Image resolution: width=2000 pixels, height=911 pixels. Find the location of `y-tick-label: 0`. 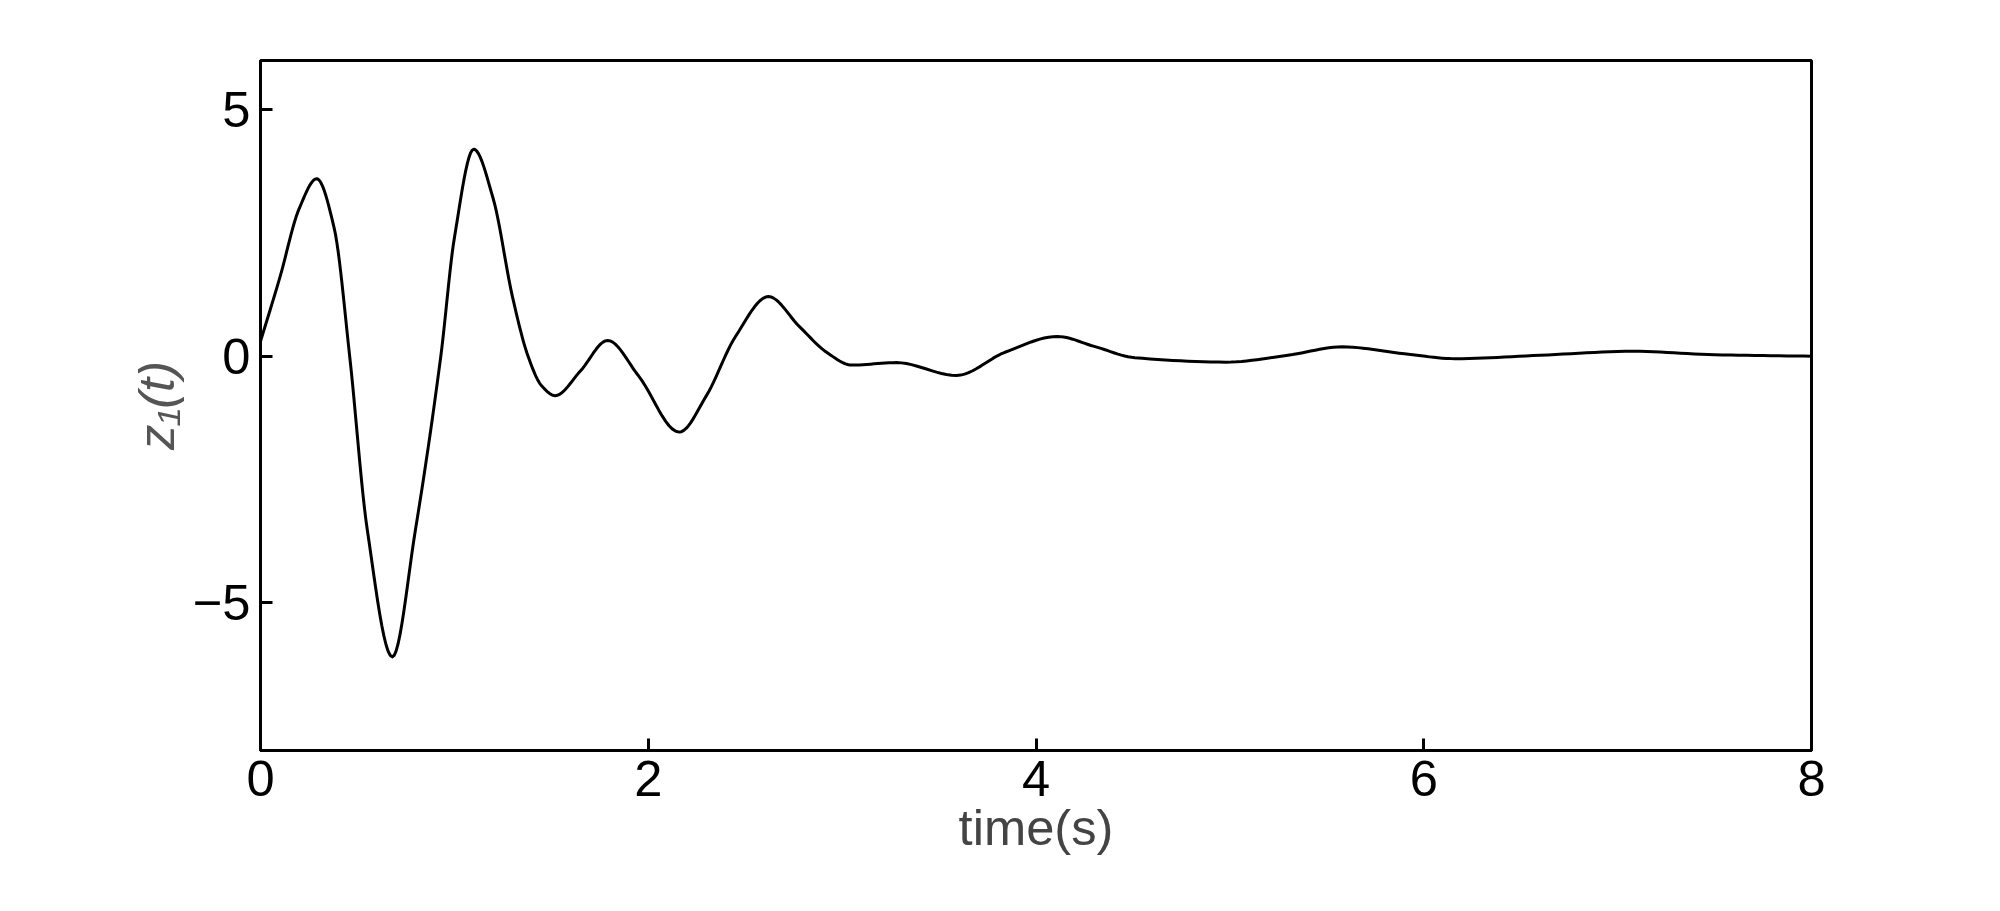

y-tick-label: 0 is located at coordinates (236, 356).